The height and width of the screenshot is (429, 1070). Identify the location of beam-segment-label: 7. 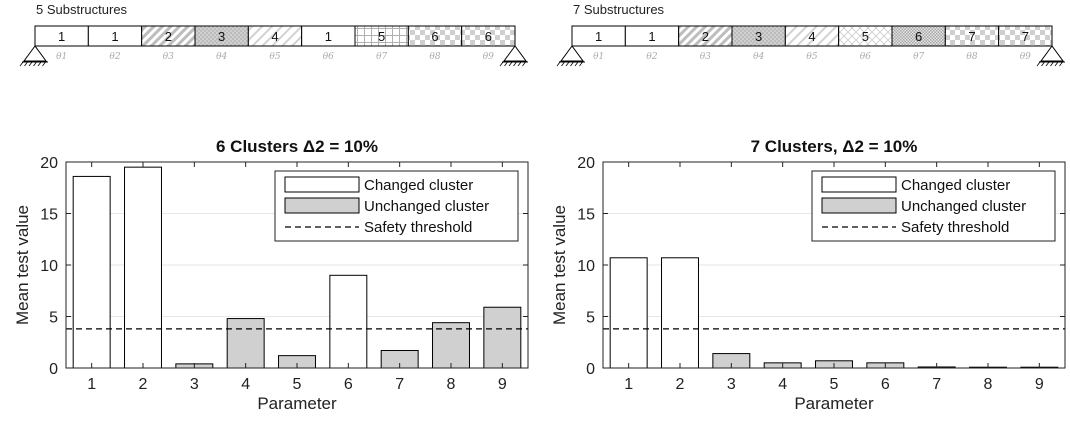
(1025, 36).